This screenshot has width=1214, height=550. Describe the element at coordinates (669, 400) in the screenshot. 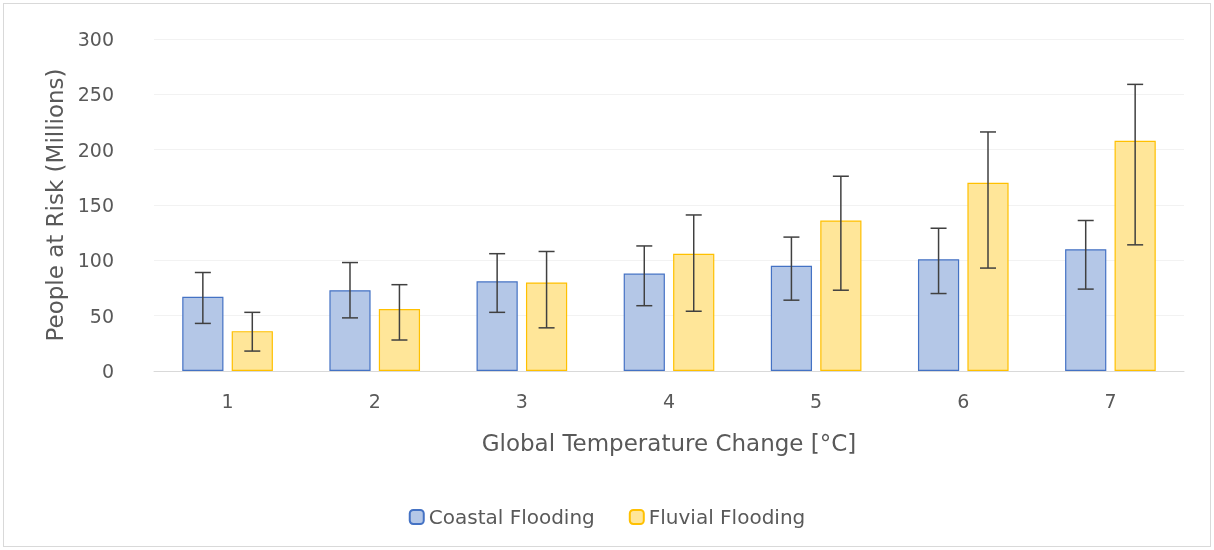

I see `x-tick-label: 4` at that location.